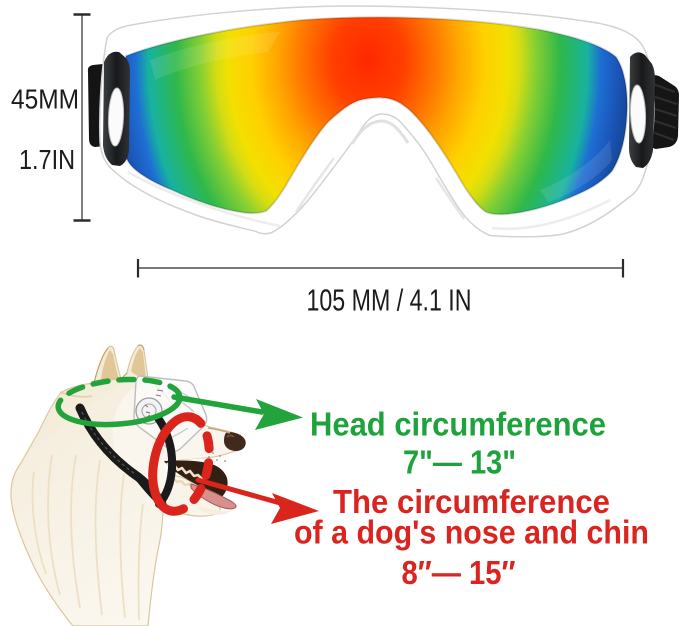  Describe the element at coordinates (459, 463) in the screenshot. I see `svg-text: 7"— 13"` at that location.